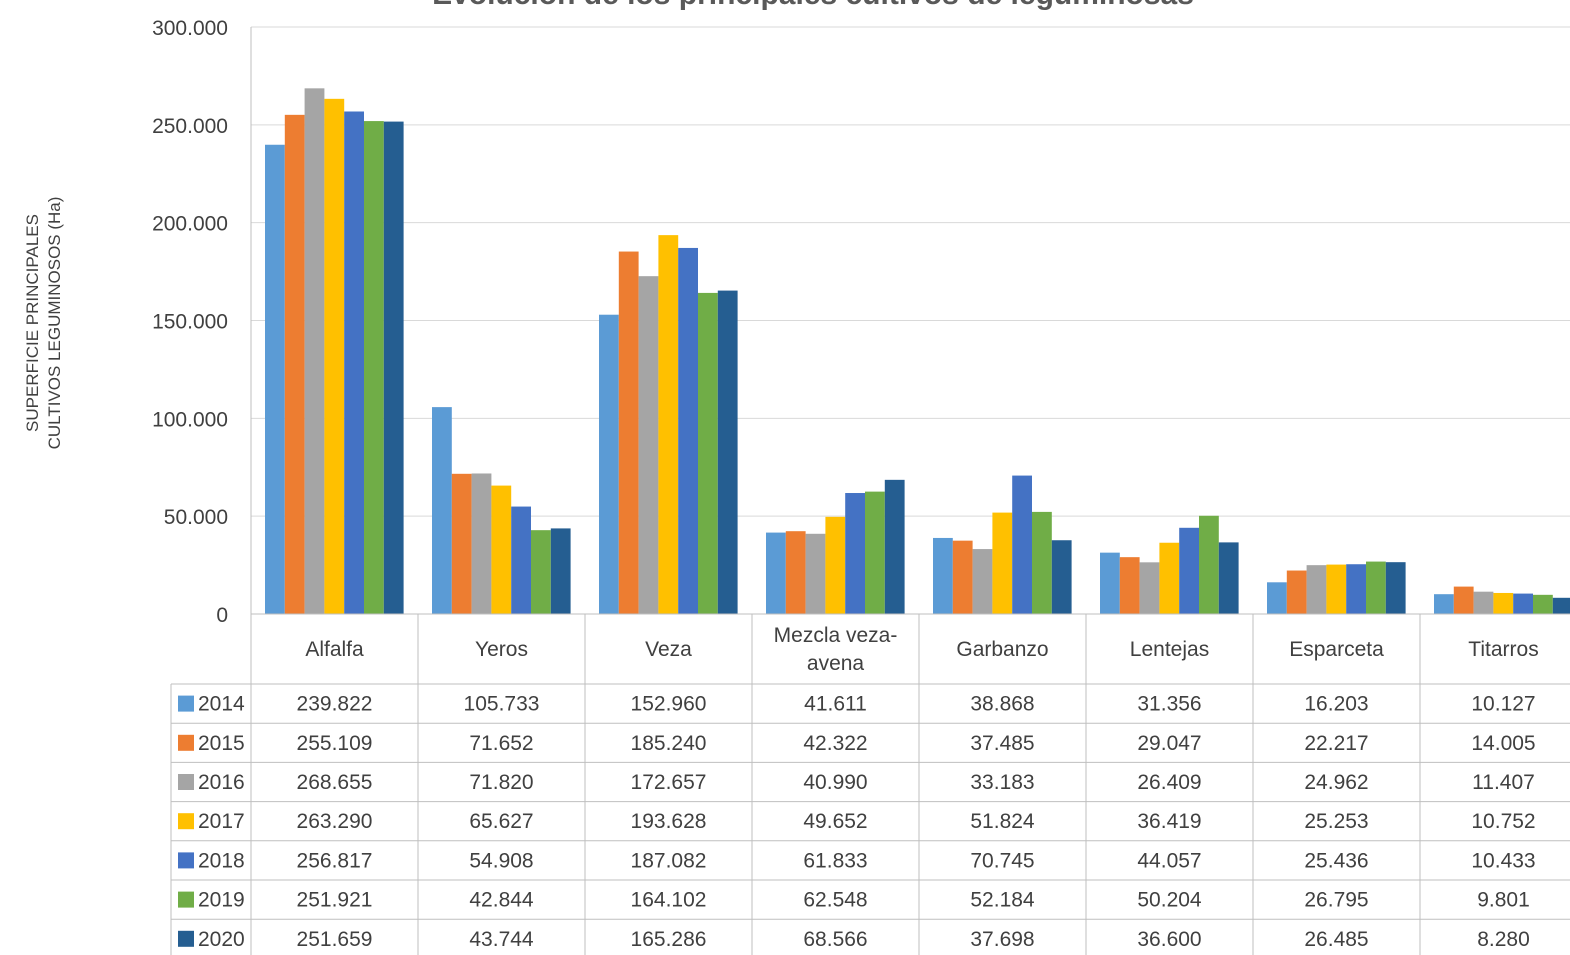  I want to click on data-label: 172.657, so click(669, 782).